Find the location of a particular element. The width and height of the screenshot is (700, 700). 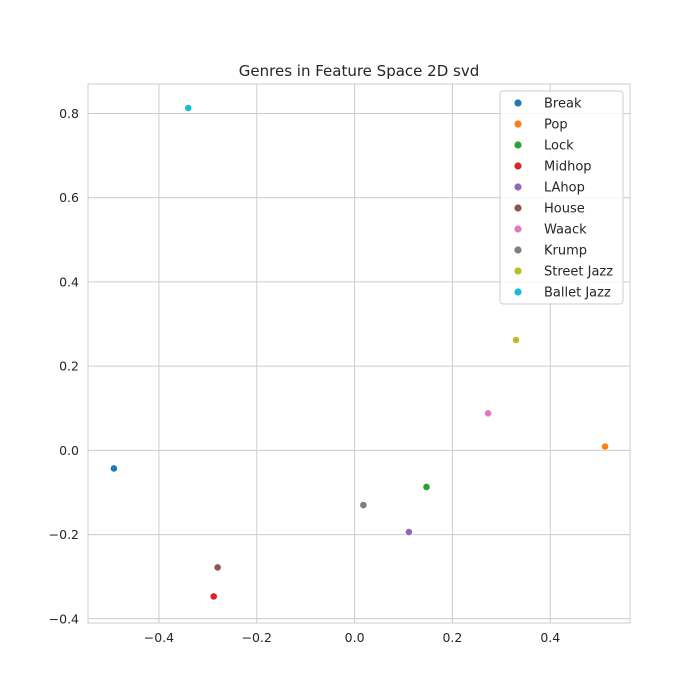

data-point-pop is located at coordinates (605, 446).